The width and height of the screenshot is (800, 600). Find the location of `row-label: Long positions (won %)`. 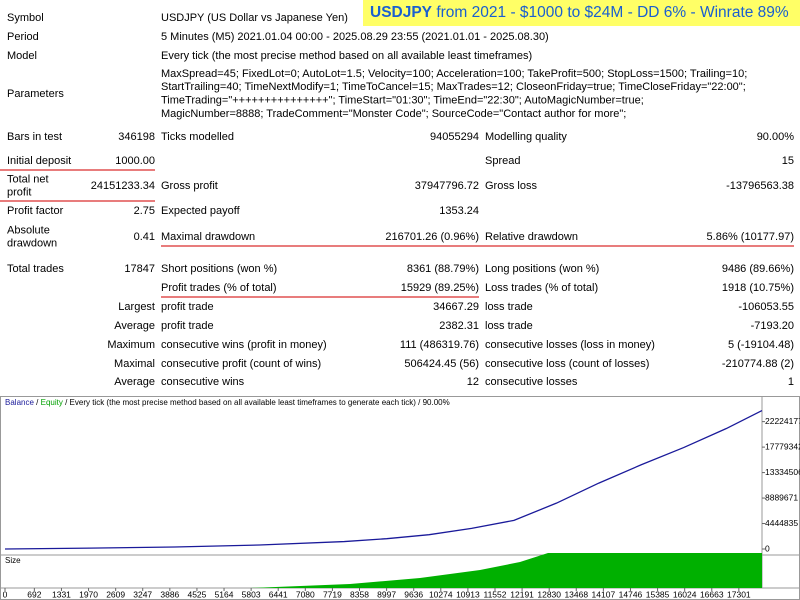

row-label: Long positions (won %) is located at coordinates (542, 269).